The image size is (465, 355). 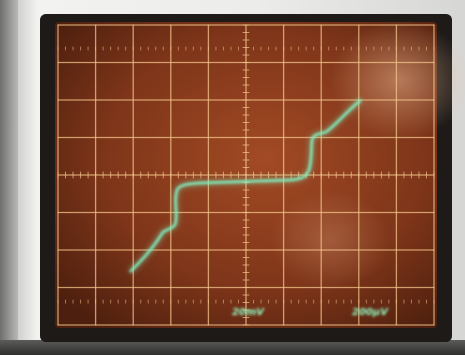 I want to click on bottom-shadow, so click(x=232, y=347).